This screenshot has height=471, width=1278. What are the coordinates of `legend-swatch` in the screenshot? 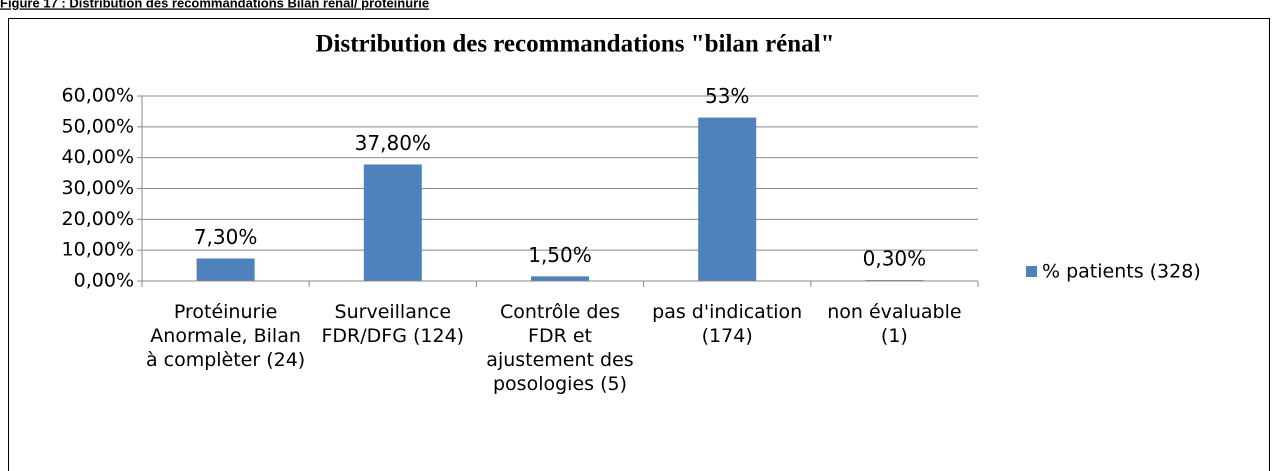 It's located at (1031, 271).